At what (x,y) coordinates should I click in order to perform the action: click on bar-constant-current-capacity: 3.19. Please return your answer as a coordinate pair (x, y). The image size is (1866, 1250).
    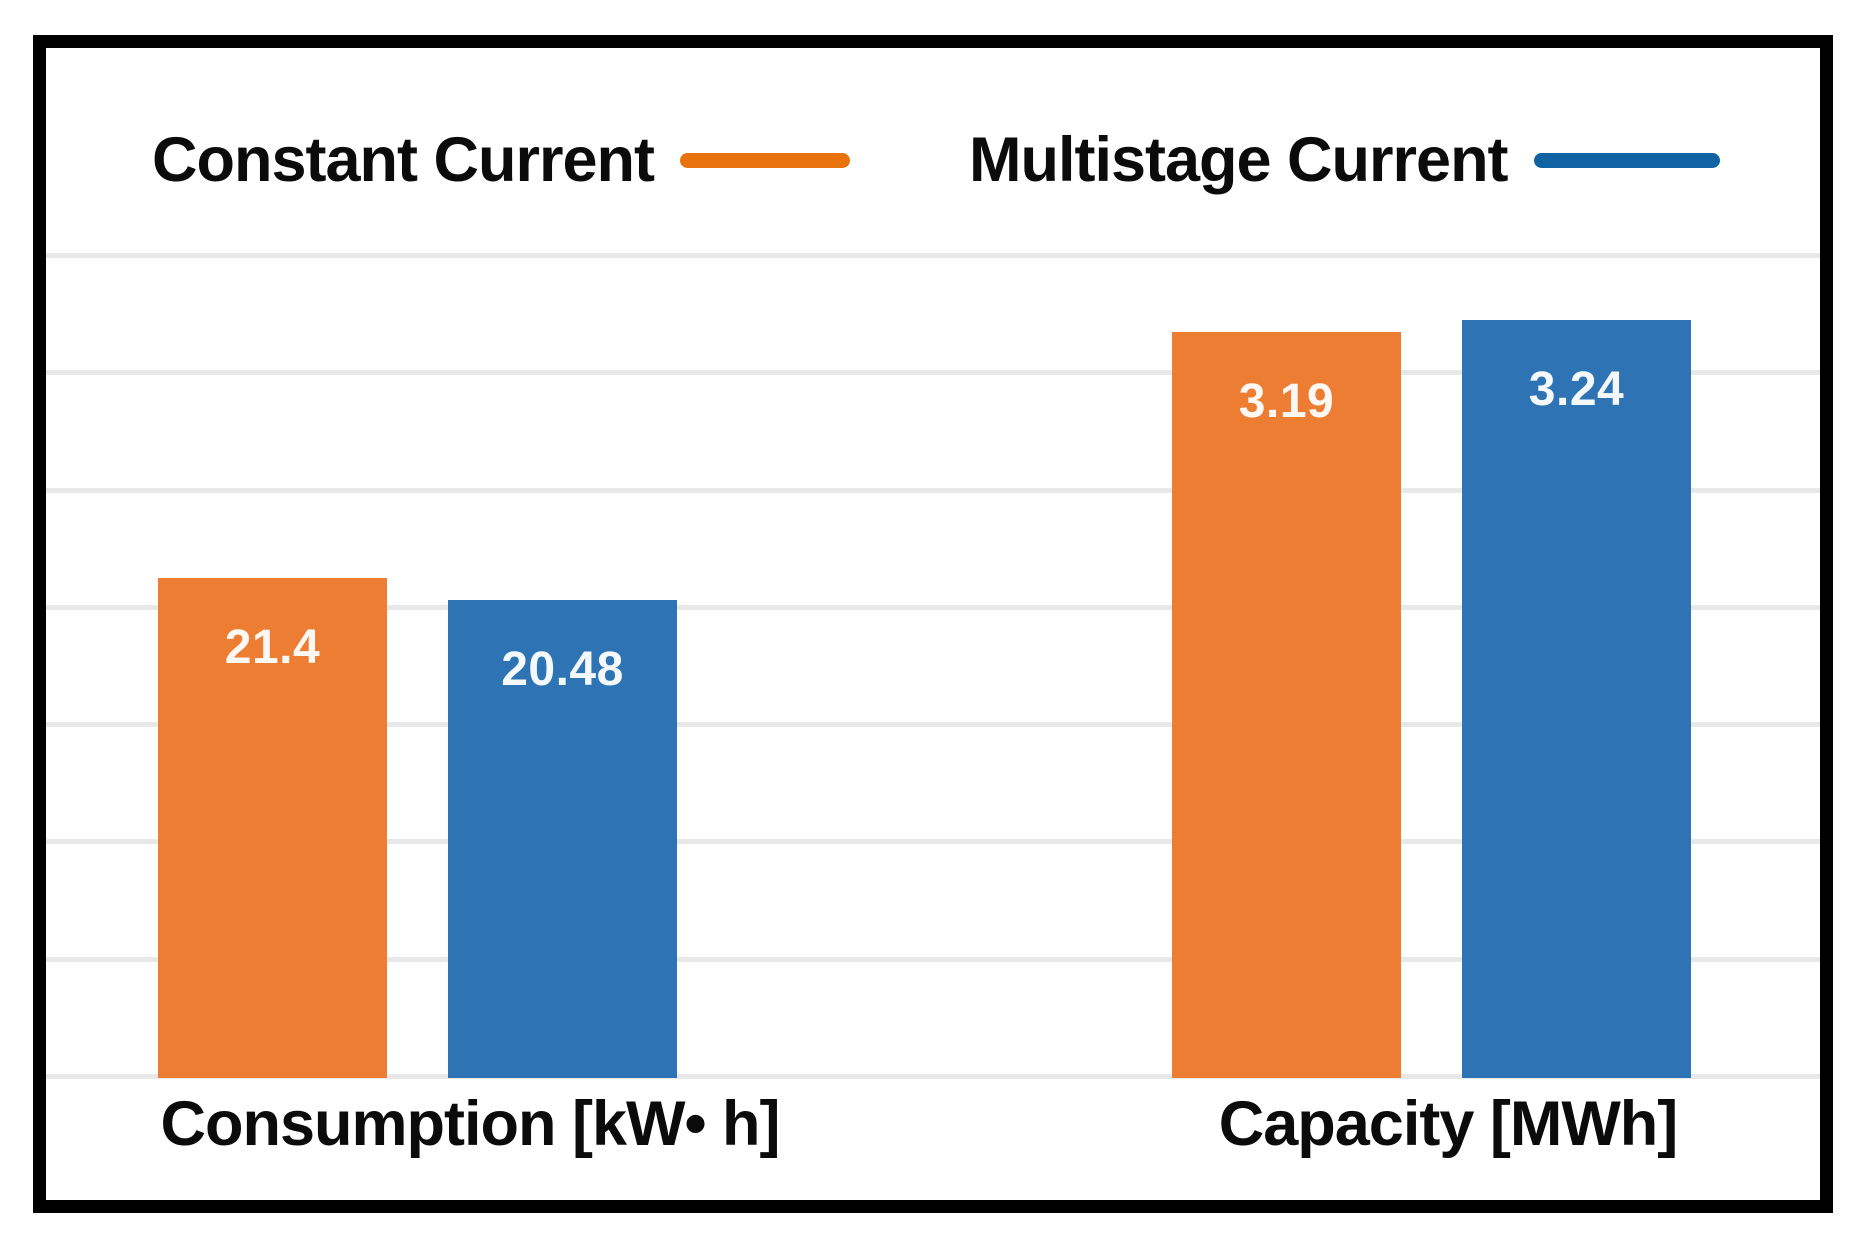
    Looking at the image, I should click on (1286, 705).